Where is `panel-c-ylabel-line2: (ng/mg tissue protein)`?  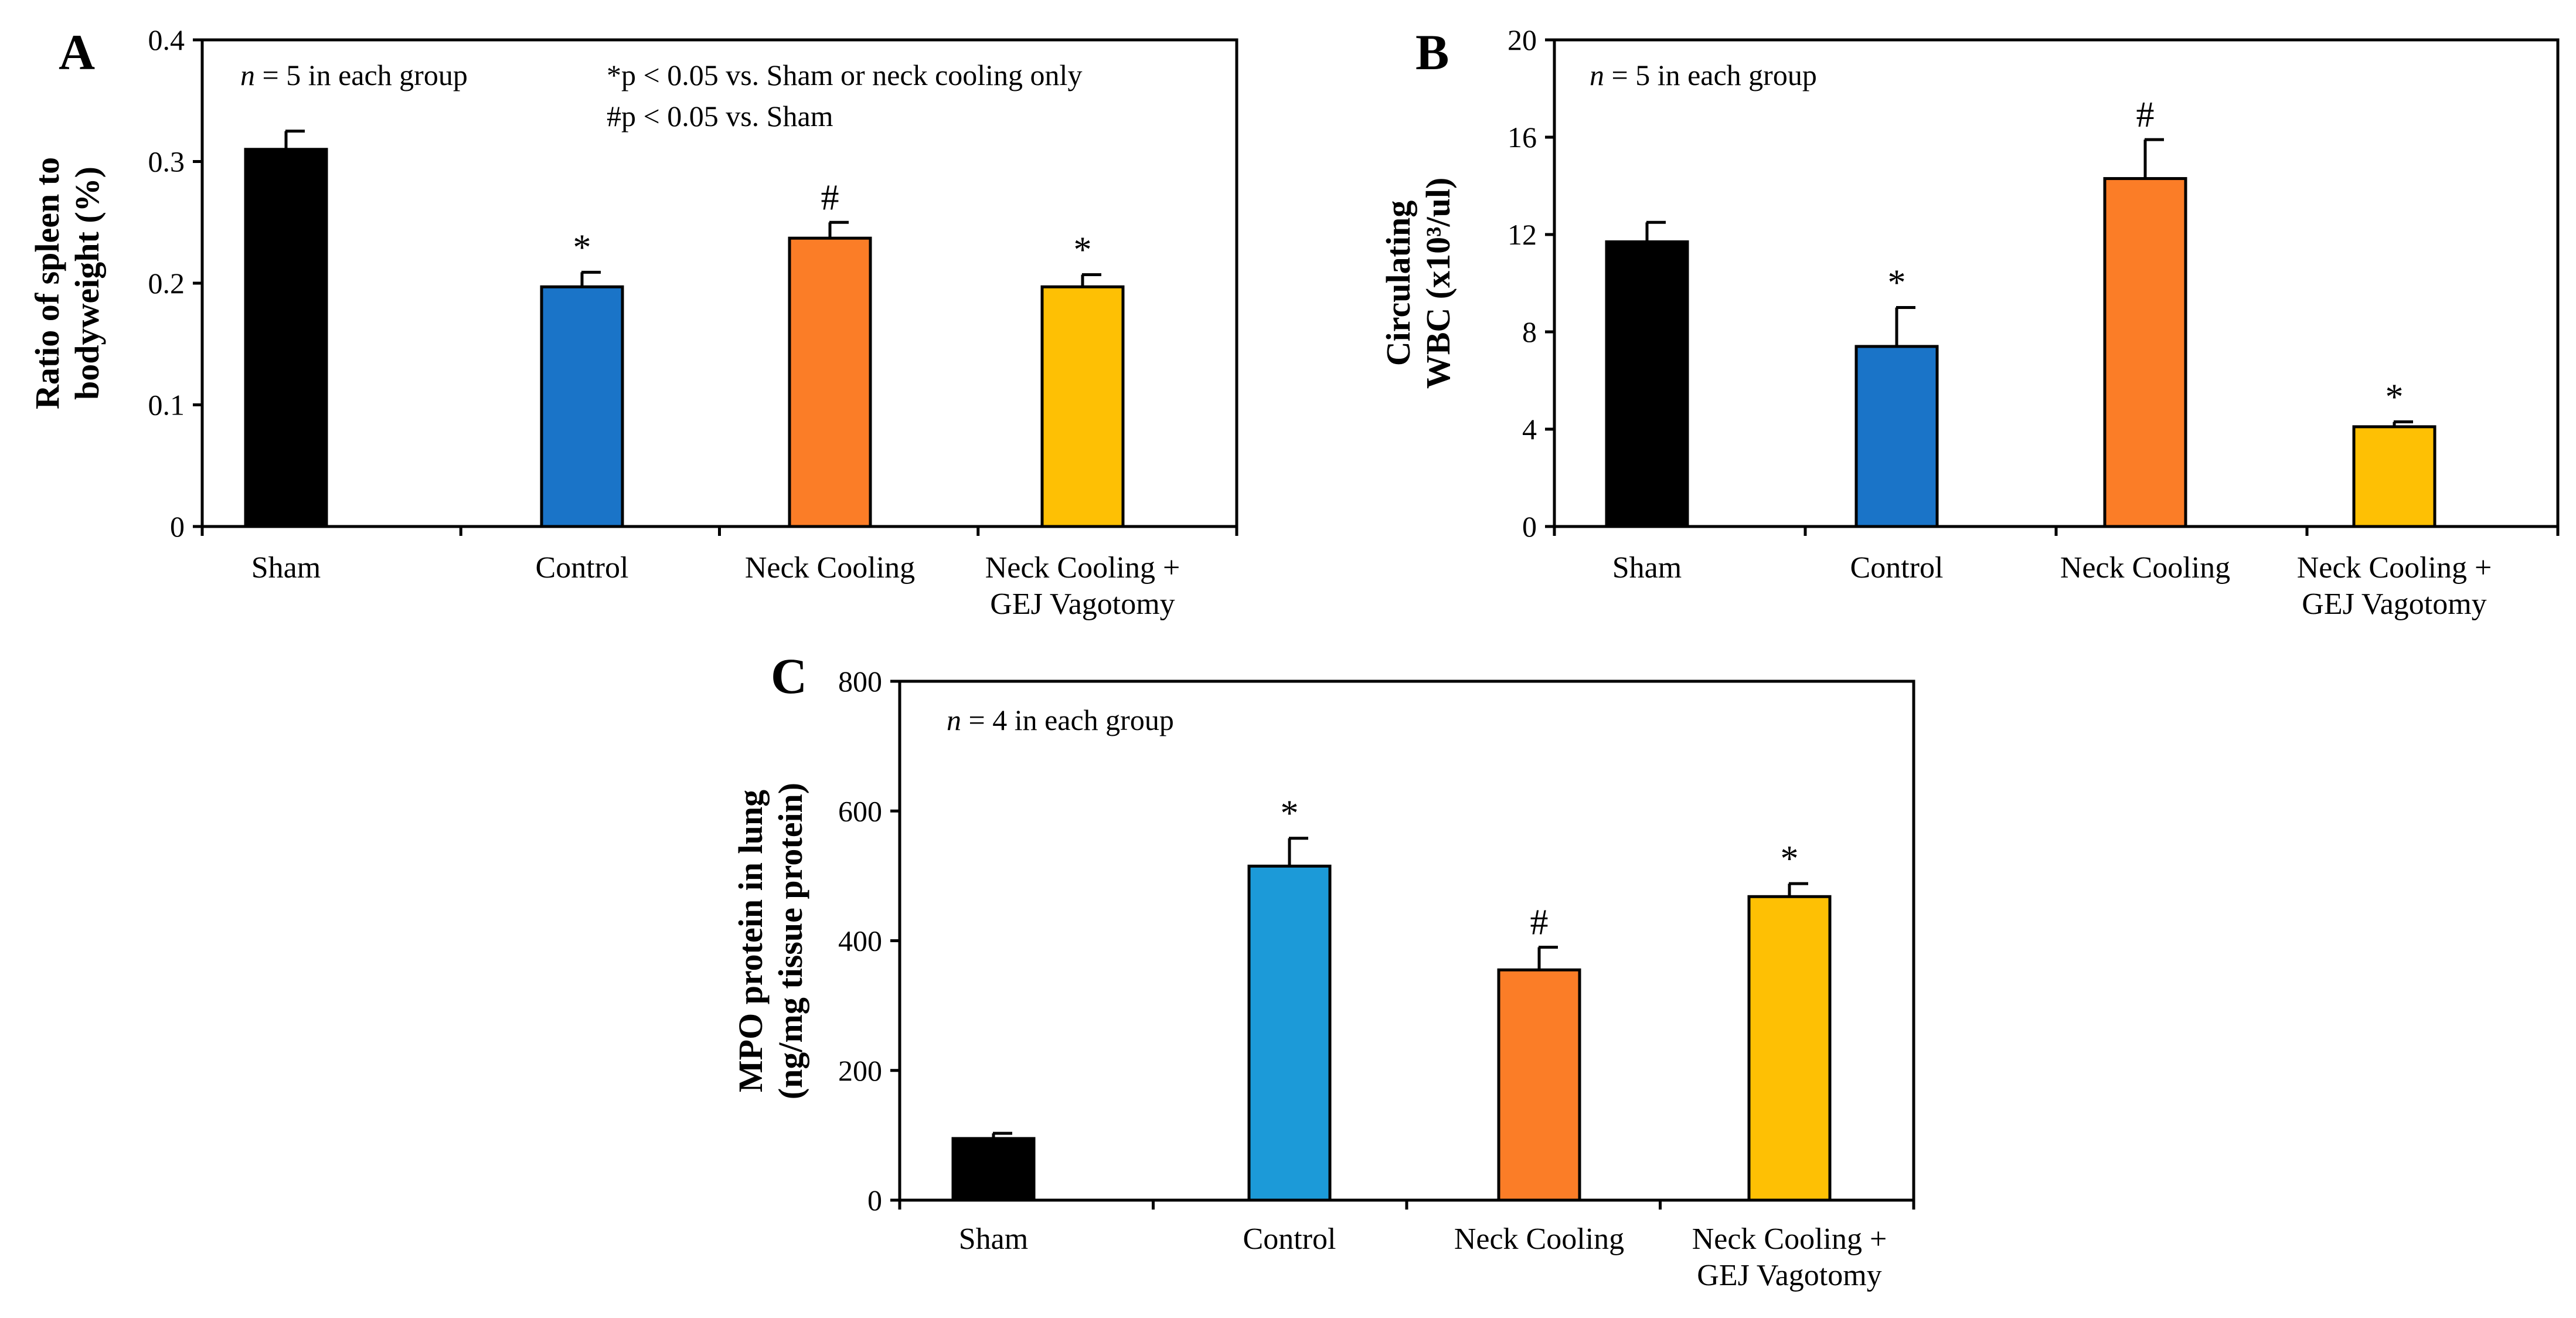
panel-c-ylabel-line2: (ng/mg tissue protein) is located at coordinates (790, 941).